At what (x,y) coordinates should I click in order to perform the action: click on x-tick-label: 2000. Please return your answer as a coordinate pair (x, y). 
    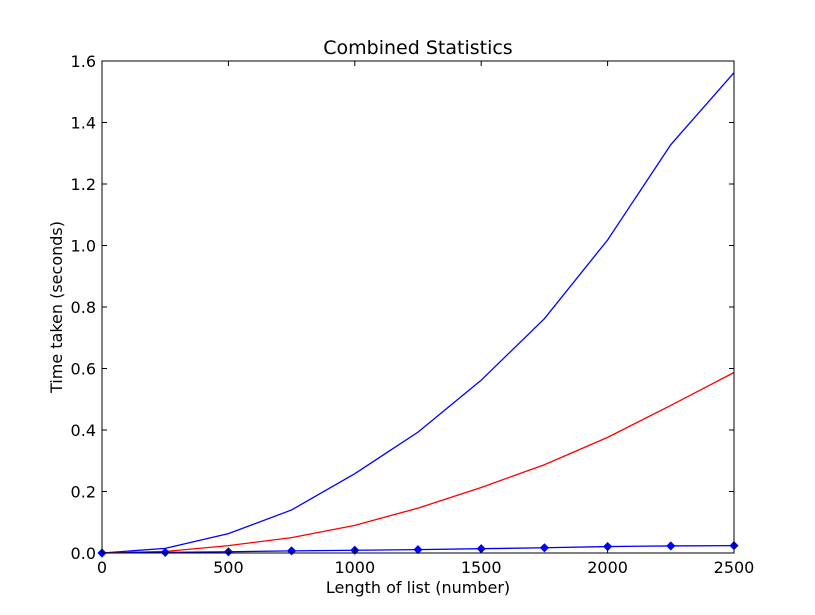
    Looking at the image, I should click on (607, 567).